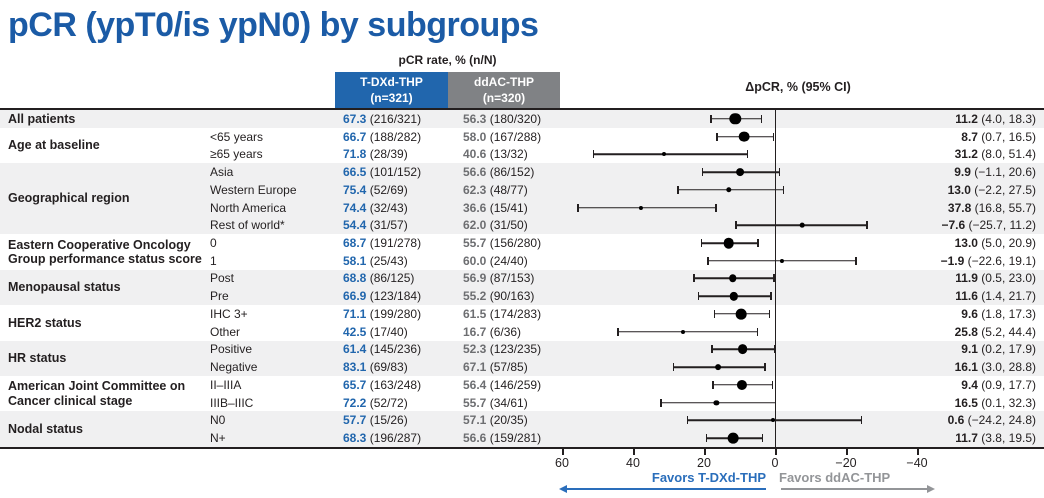 The height and width of the screenshot is (498, 1044). I want to click on delta-pcr-value: 25.8 (5.2, 44.4), so click(995, 332).